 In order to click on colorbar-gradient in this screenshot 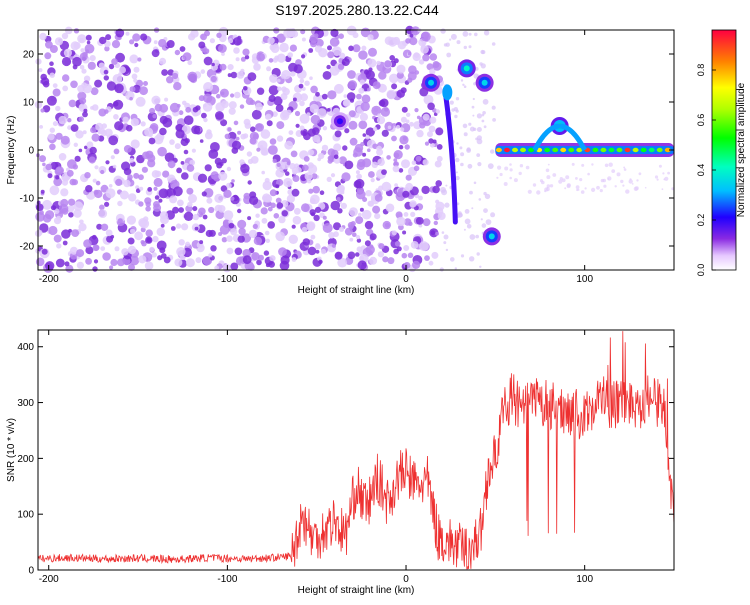, I will do `click(724, 150)`.